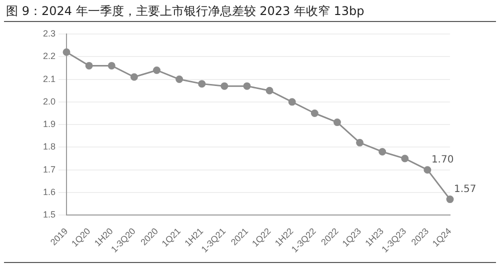 This screenshot has width=500, height=279. Describe the element at coordinates (49, 79) in the screenshot. I see `y-tick-label: 2.1` at that location.